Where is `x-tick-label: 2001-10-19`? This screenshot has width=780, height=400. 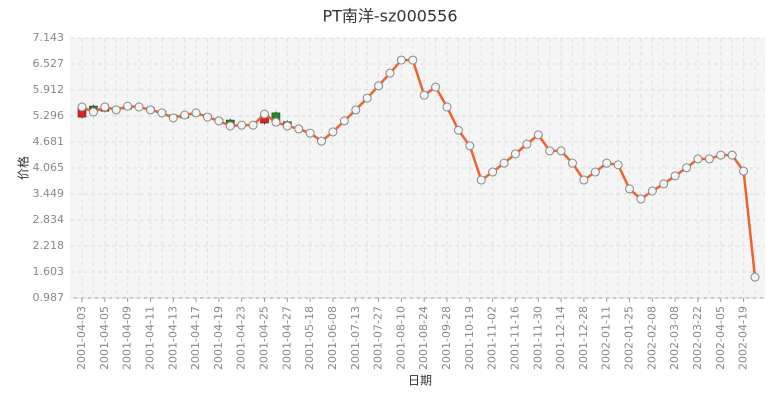 x-tick-label: 2001-10-19 is located at coordinates (469, 338).